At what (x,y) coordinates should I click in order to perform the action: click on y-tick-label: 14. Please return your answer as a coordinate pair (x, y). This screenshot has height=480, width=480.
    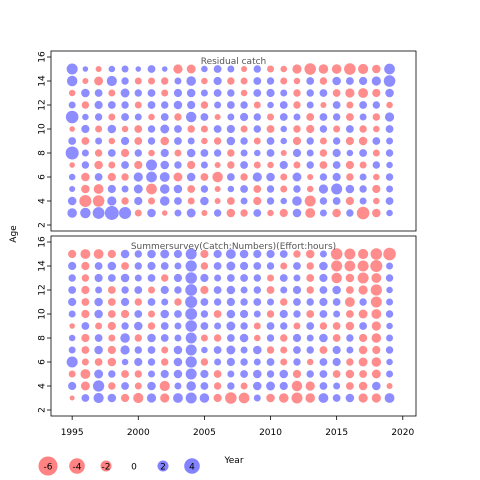
    Looking at the image, I should click on (43, 81).